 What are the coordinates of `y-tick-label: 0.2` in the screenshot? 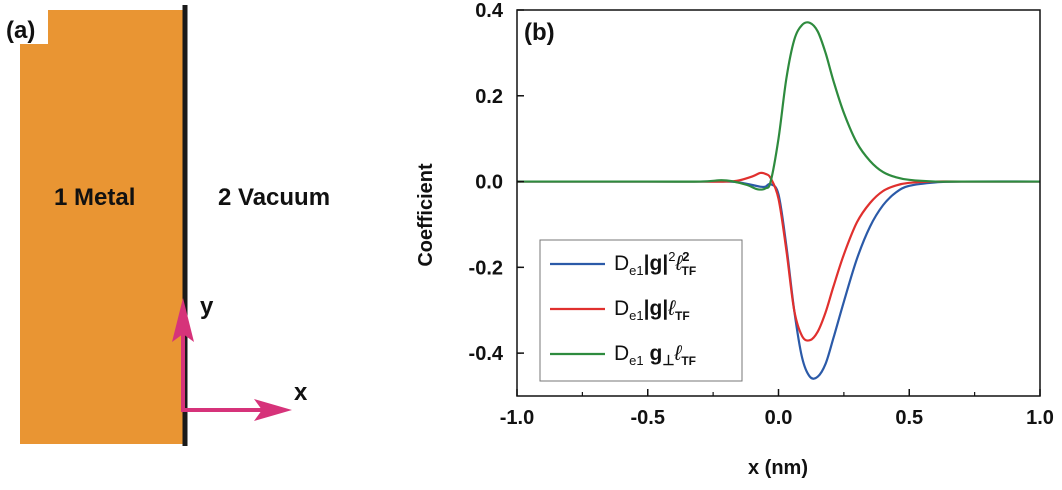 It's located at (489, 97).